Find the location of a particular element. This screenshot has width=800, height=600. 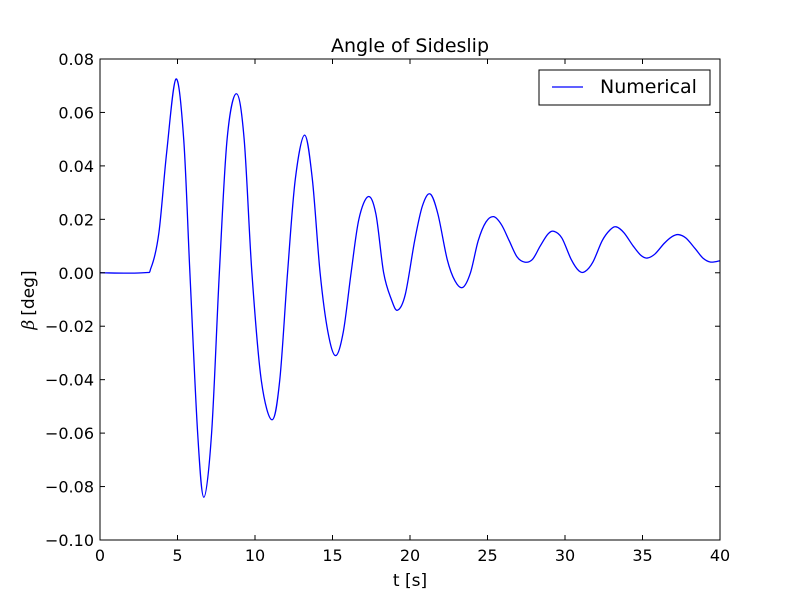

x-tick-label: 40 is located at coordinates (720, 555).